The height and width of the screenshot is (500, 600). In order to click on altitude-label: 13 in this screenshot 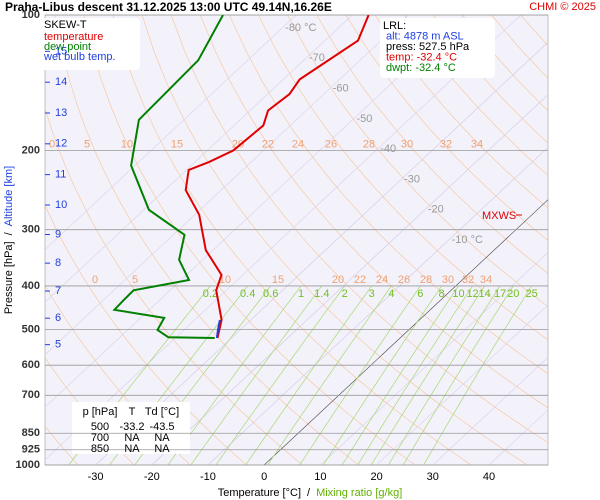, I will do `click(61, 113)`.